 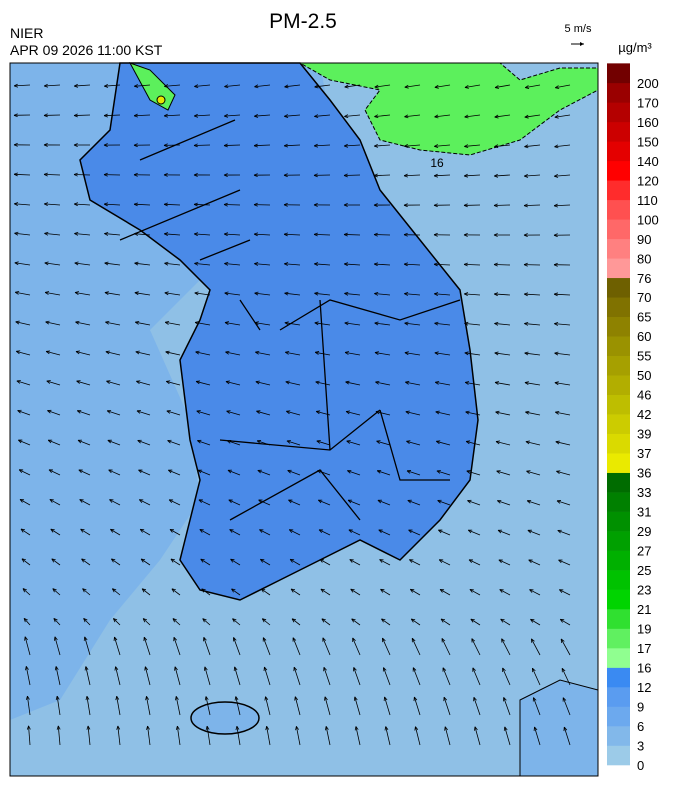 What do you see at coordinates (437, 163) in the screenshot?
I see `contour-label: 16` at bounding box center [437, 163].